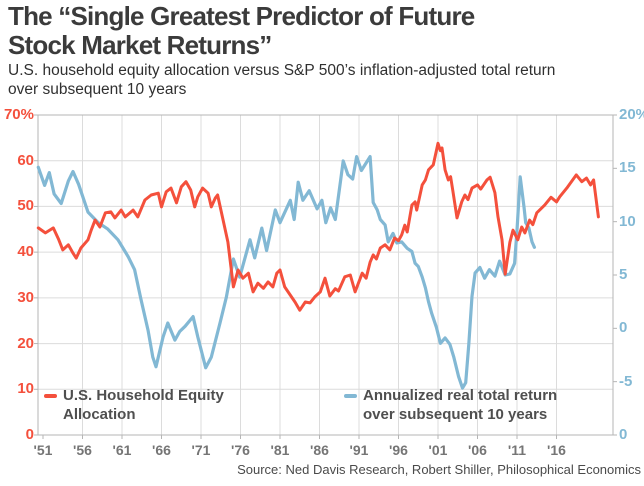 The image size is (644, 486). Describe the element at coordinates (627, 221) in the screenshot. I see `right-axis-label: 10` at that location.